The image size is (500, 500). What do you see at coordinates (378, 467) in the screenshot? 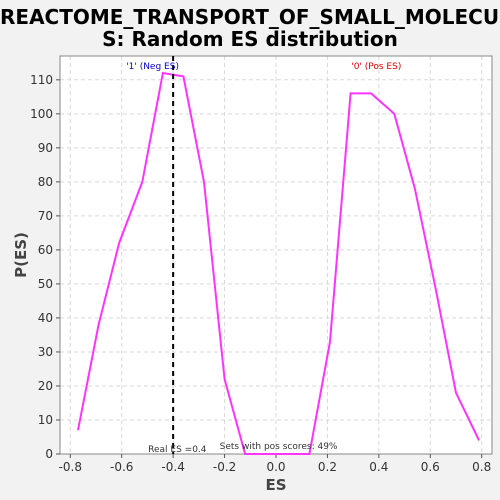
I see `x-tick-label: 0.4` at bounding box center [378, 467].